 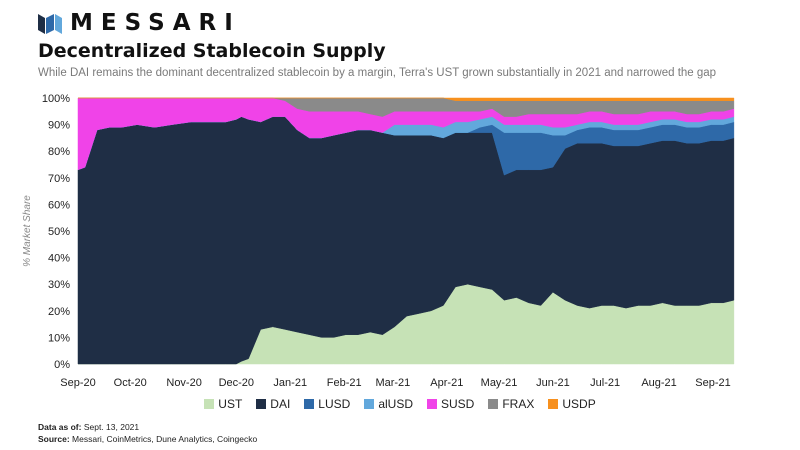 I want to click on x-tick-label: Apr-21, so click(x=446, y=383).